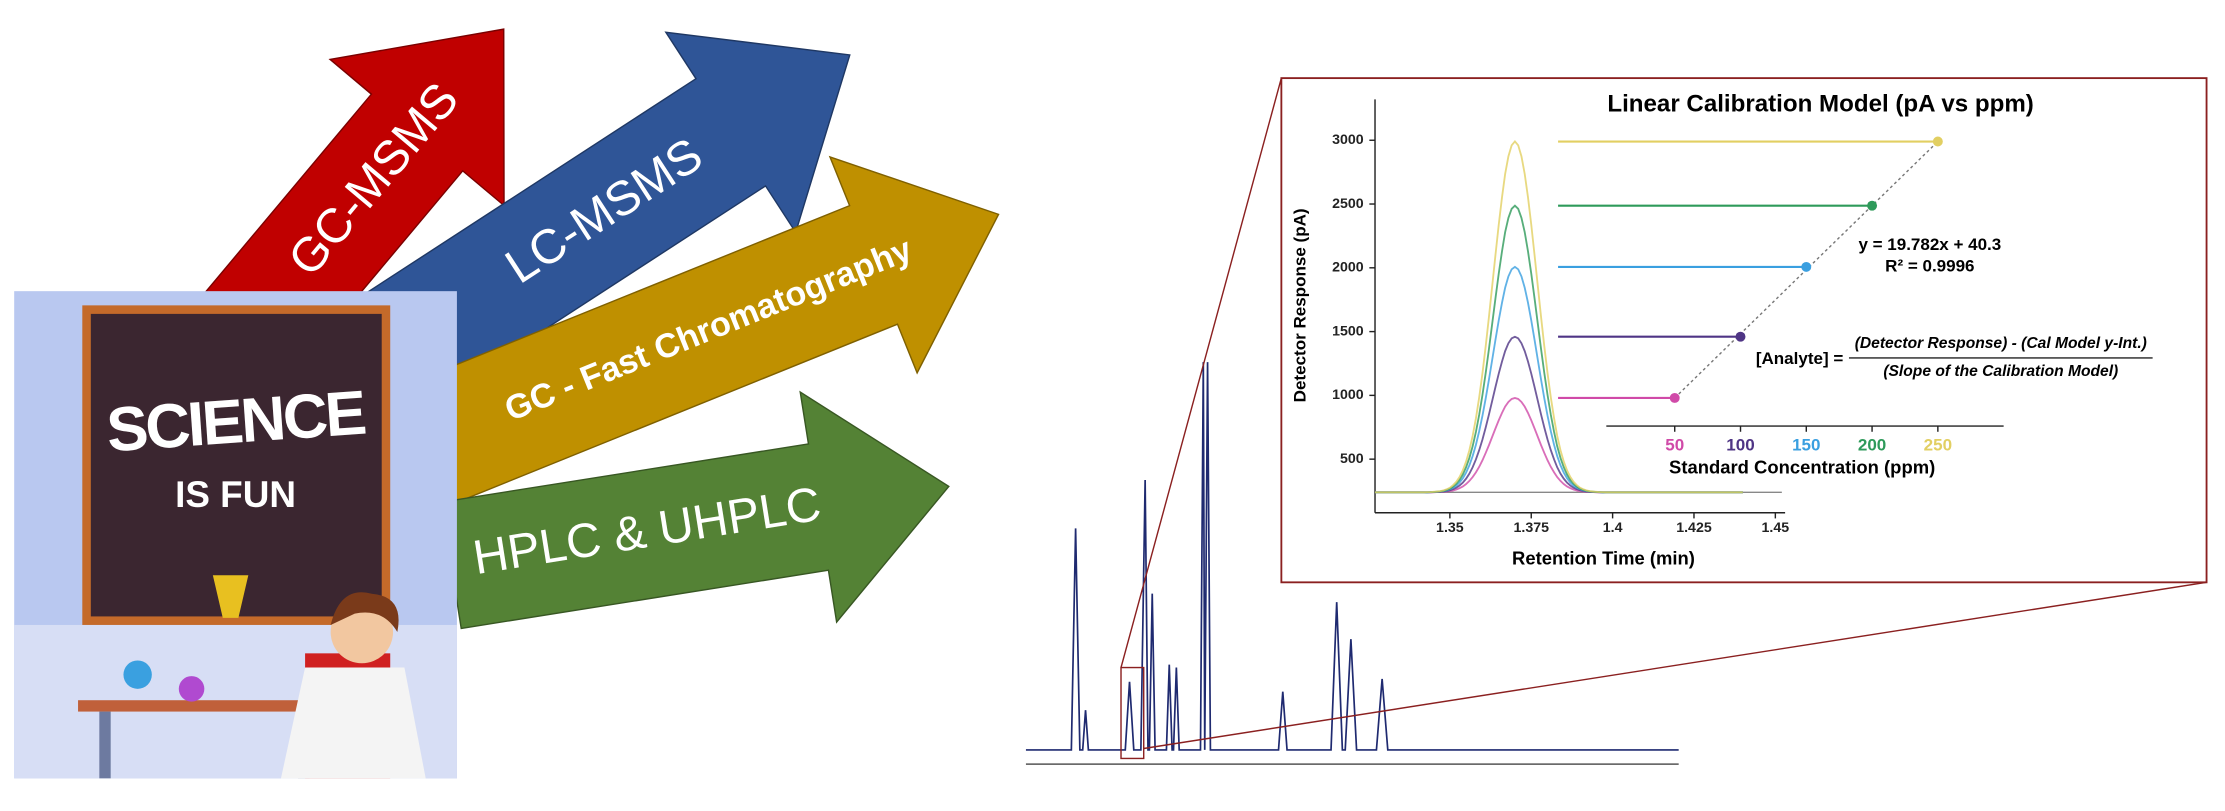  I want to click on y-tick-label: 1000, so click(1348, 395).